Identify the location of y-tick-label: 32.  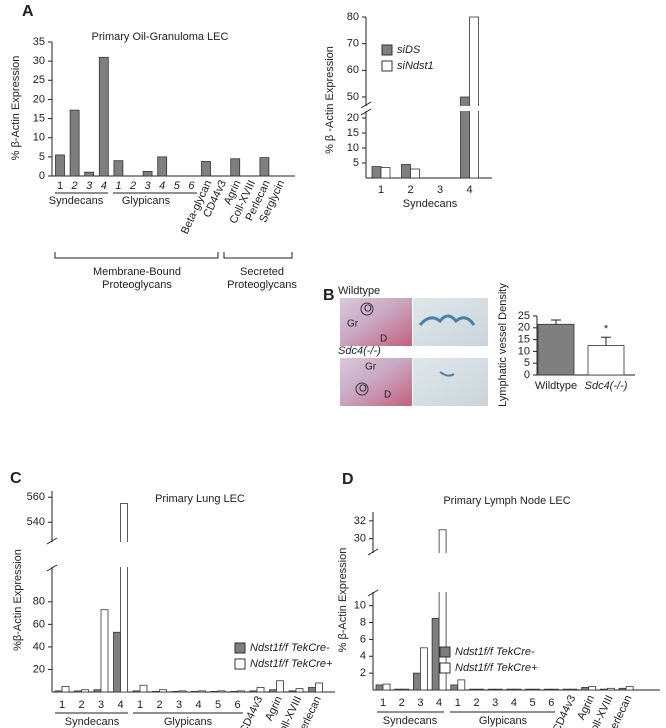
(360, 521).